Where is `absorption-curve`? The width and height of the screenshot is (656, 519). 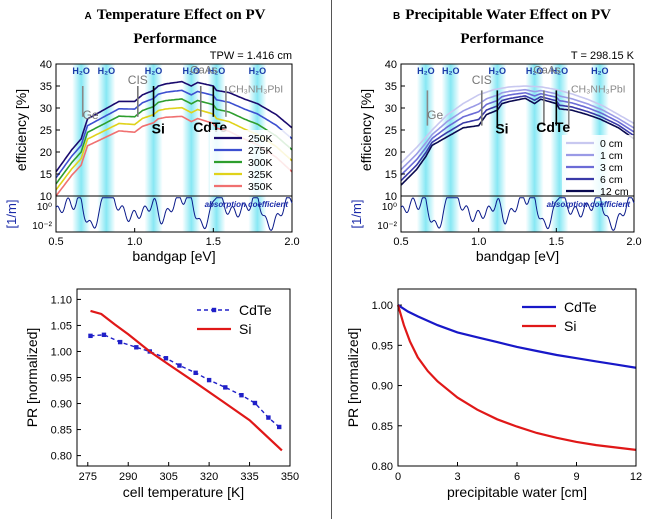
absorption-curve is located at coordinates (174, 214).